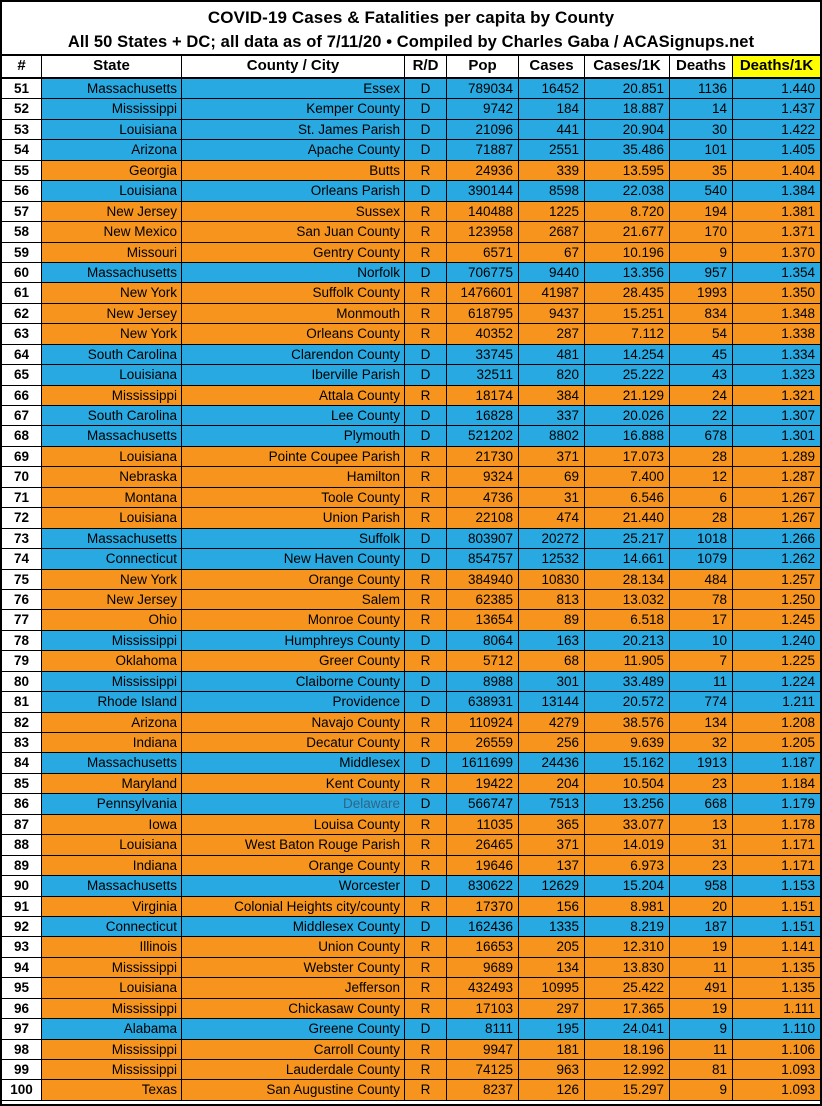 The height and width of the screenshot is (1106, 822). What do you see at coordinates (627, 212) in the screenshot?
I see `cell-cases-per-1k: 8.720` at bounding box center [627, 212].